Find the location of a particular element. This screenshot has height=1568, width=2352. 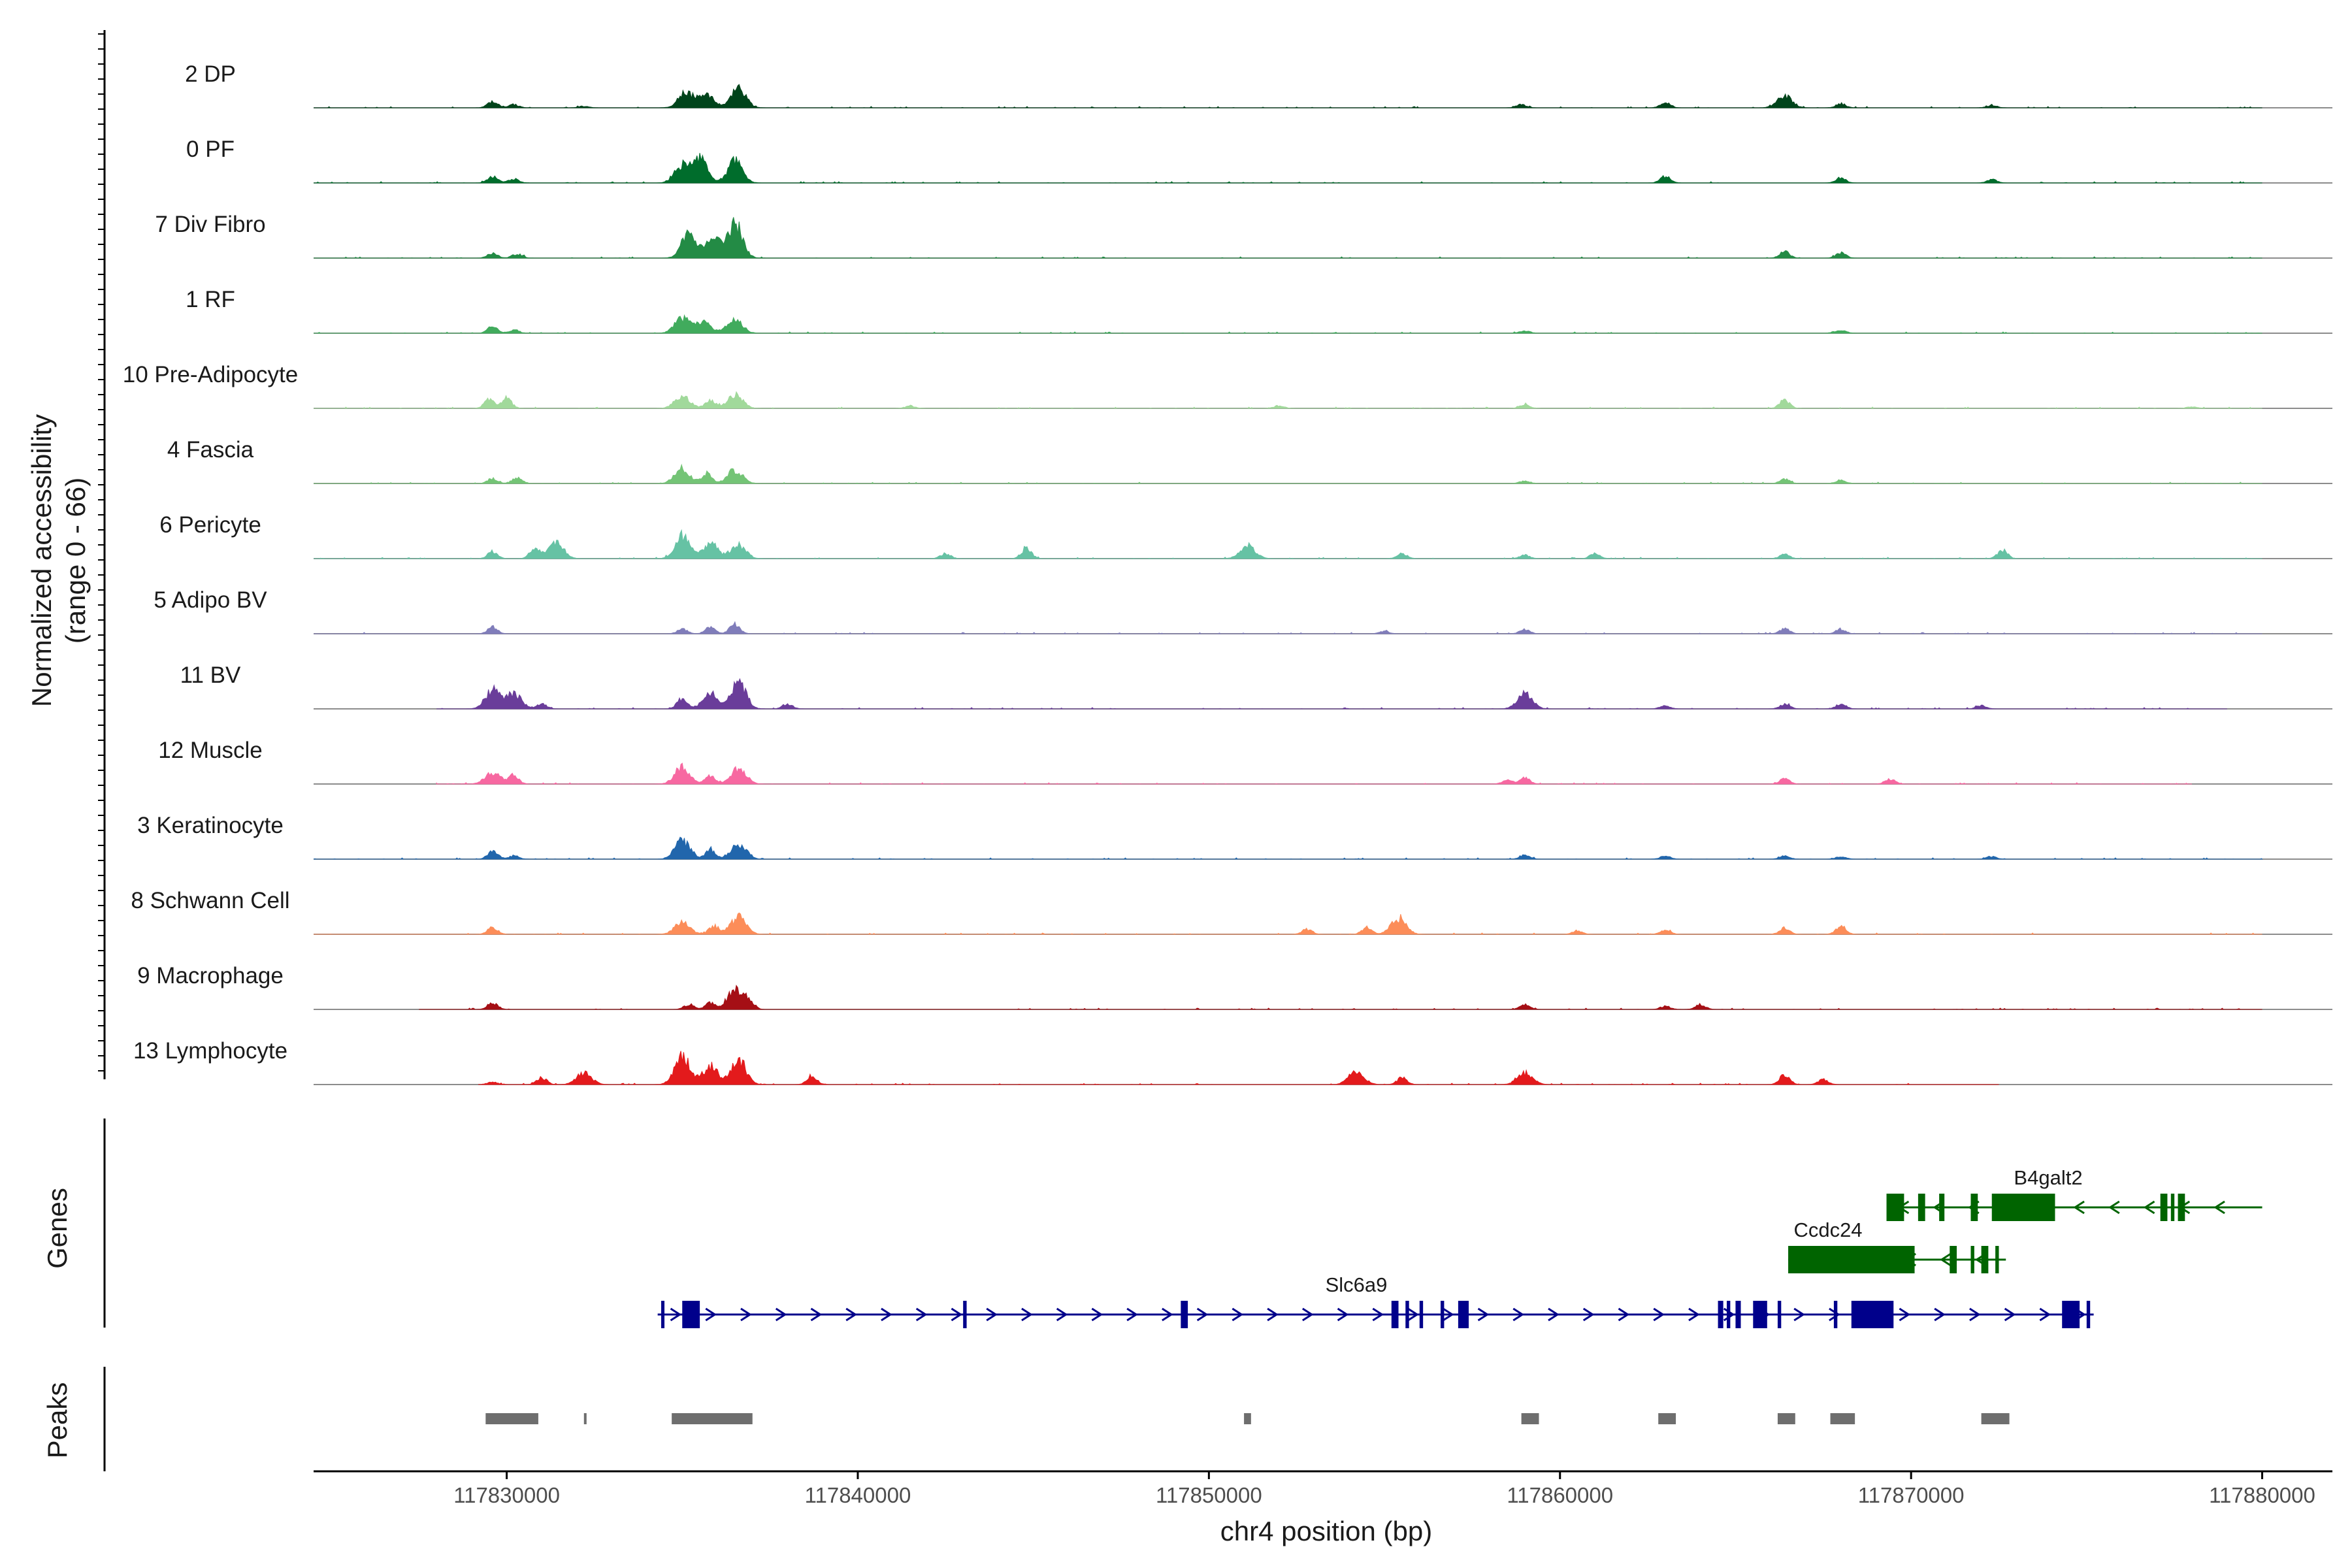

track-label: 12 Muscle is located at coordinates (210, 750).